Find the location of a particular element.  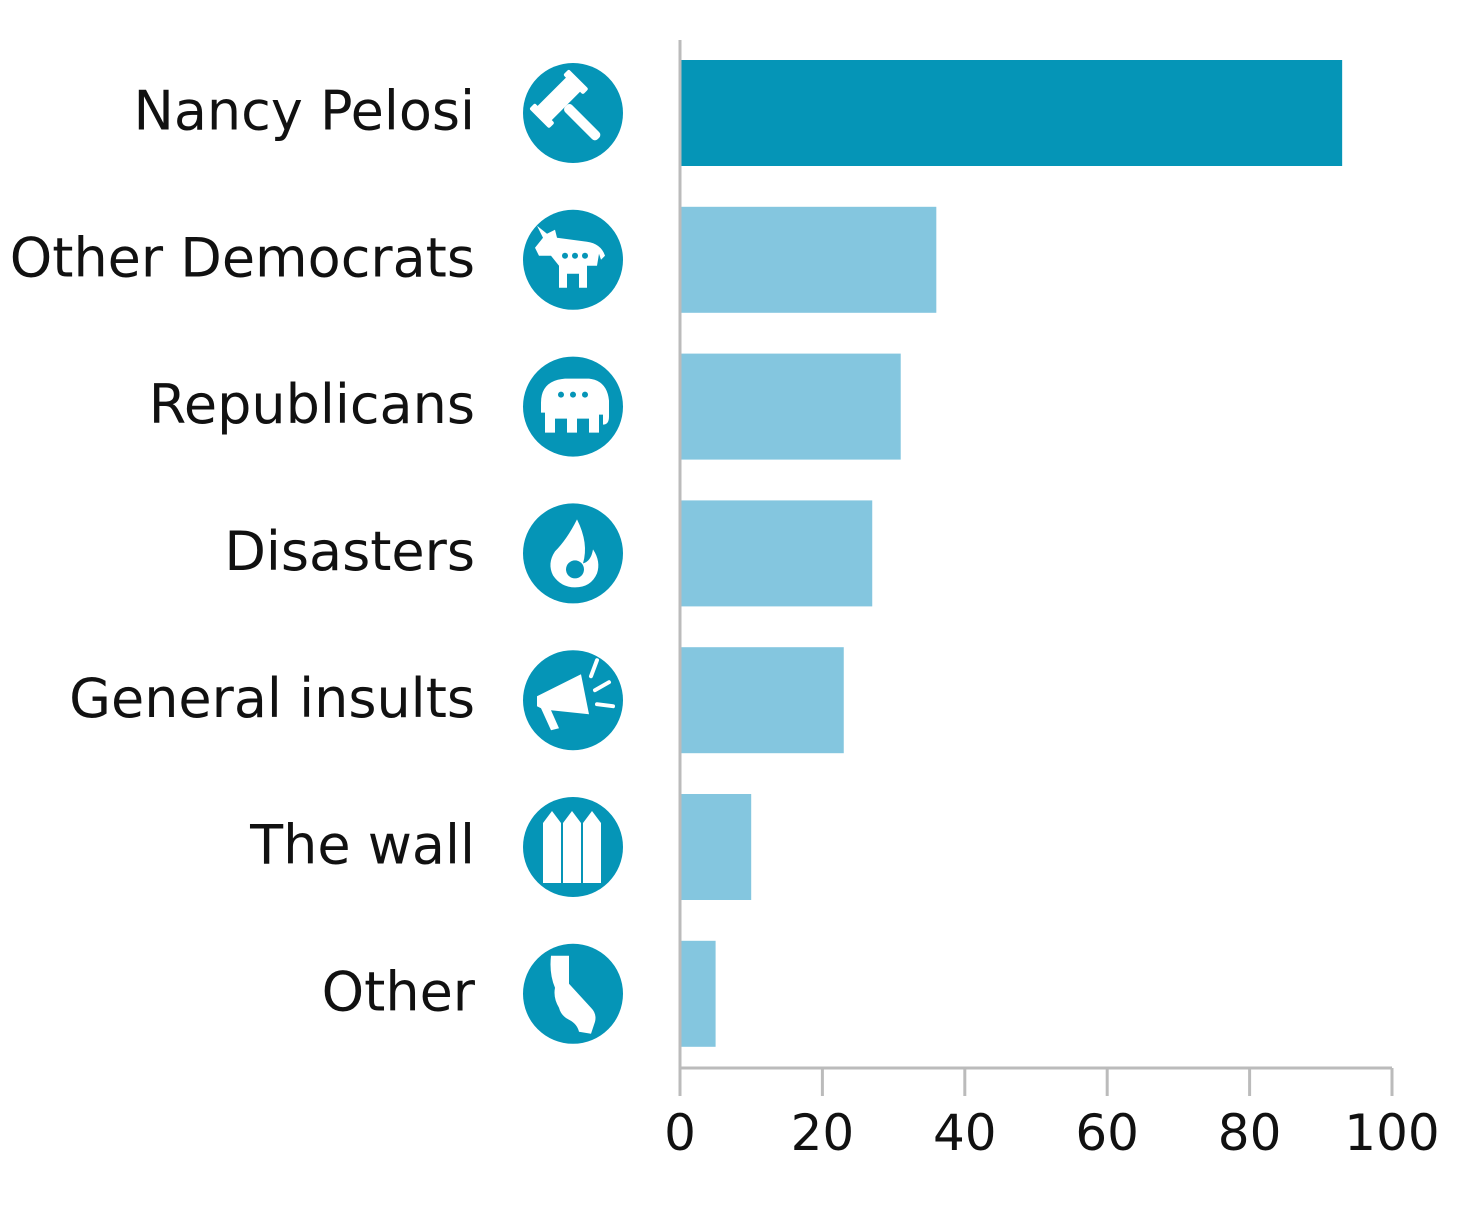

category-label-general-insults: General insults is located at coordinates (272, 698).